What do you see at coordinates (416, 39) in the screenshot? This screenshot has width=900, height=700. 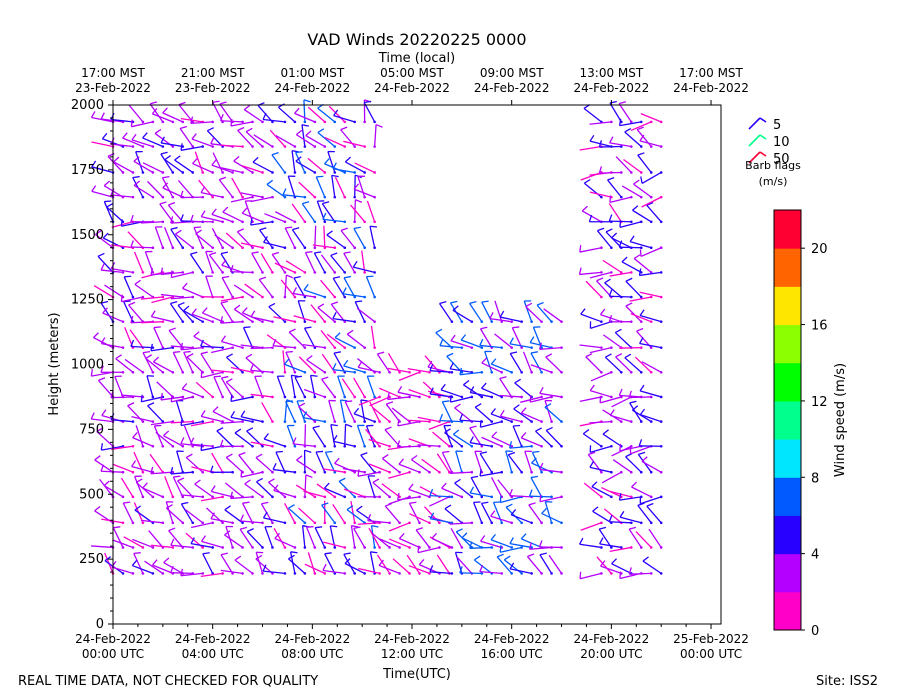 I see `chart-title: VAD Winds 20220225 0000` at bounding box center [416, 39].